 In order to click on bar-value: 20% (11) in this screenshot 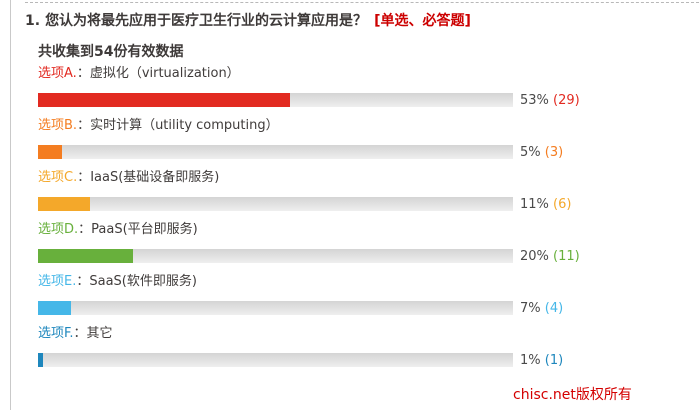, I will do `click(550, 256)`.